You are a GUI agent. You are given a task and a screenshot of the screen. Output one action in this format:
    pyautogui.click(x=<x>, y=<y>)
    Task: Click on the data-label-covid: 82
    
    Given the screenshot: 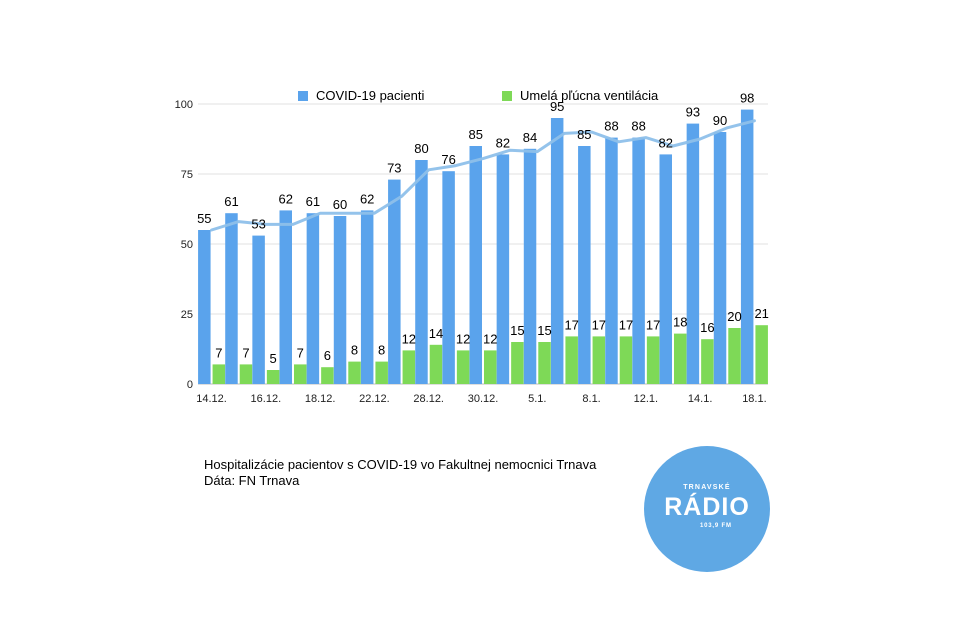 What is the action you would take?
    pyautogui.click(x=503, y=142)
    